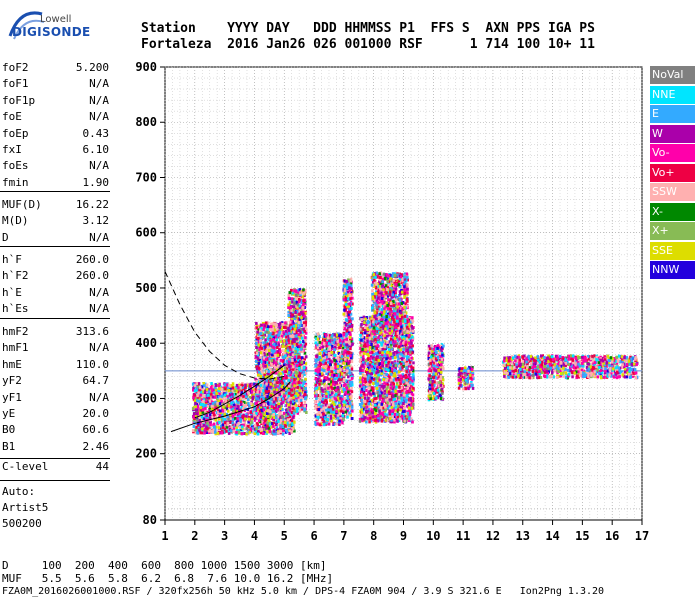 The width and height of the screenshot is (700, 600). I want to click on param-value: 5.200, so click(92, 67).